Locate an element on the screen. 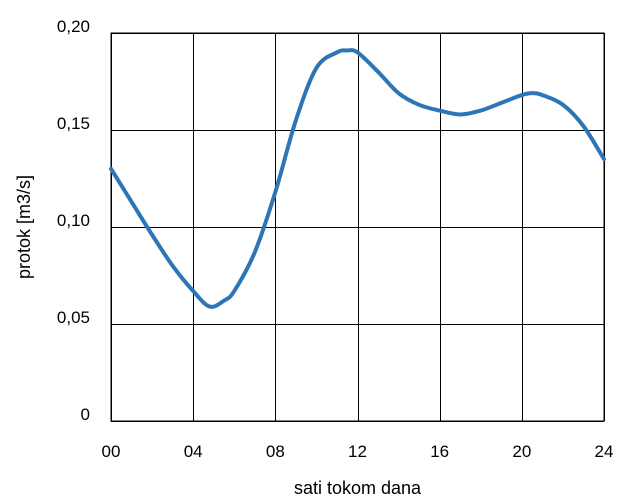 The height and width of the screenshot is (499, 618). y-tick-label: 0,15 is located at coordinates (73, 123).